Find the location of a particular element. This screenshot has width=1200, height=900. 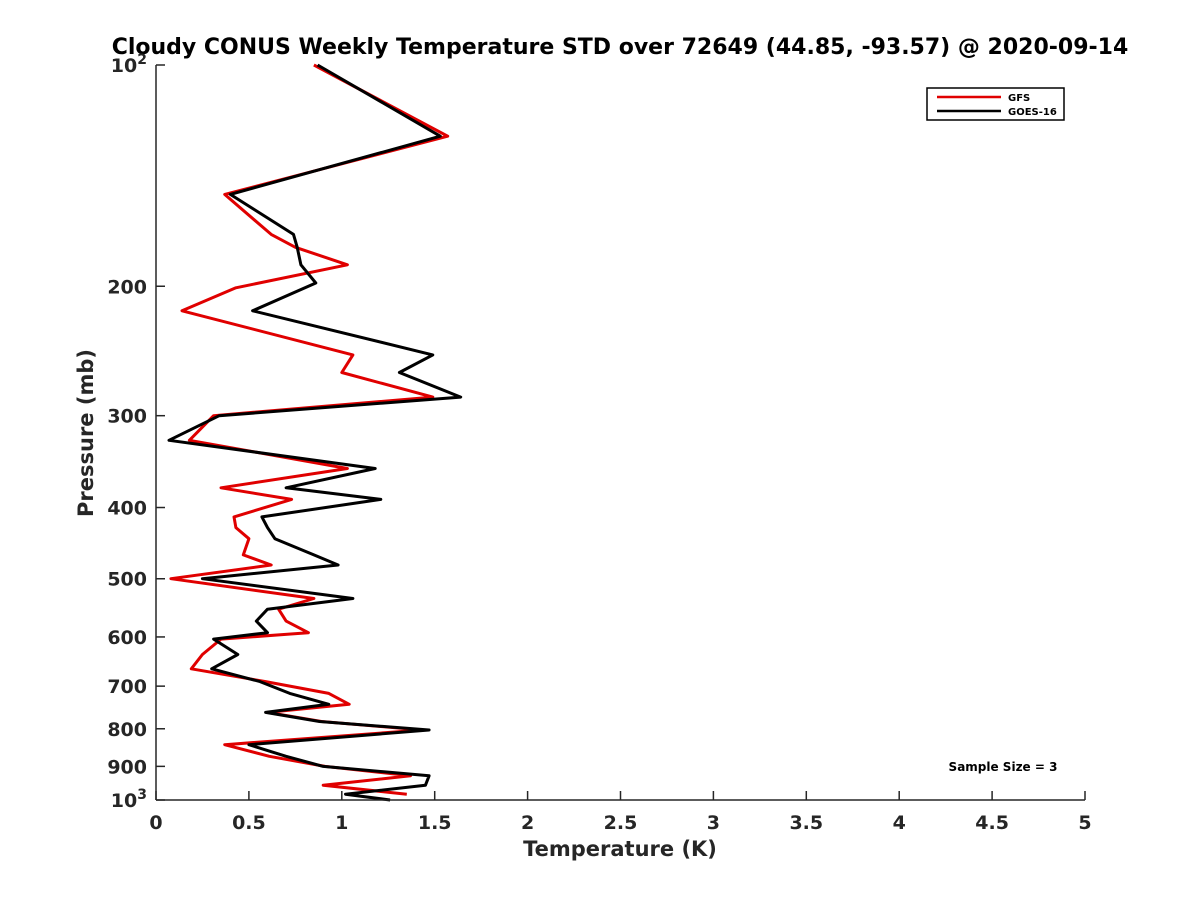

x-ticks: 0 0.5 1 1.5 2 2.5 3 3.5 4 4.5 5 is located at coordinates (620, 812).